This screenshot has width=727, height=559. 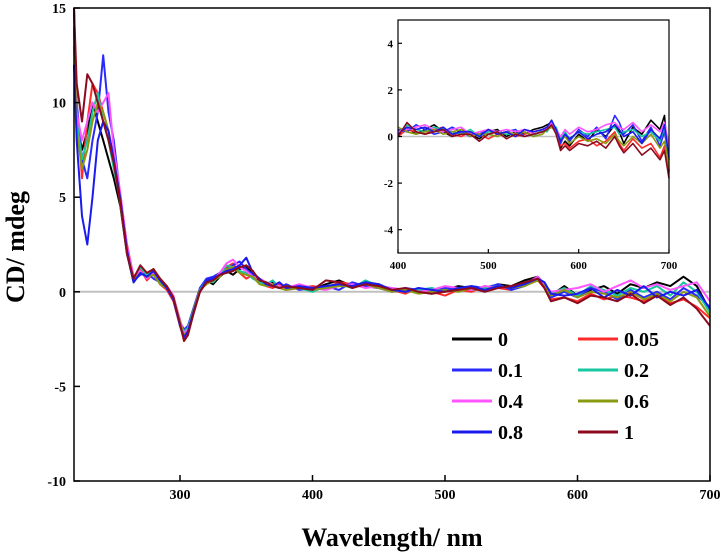 What do you see at coordinates (710, 495) in the screenshot?
I see `x-tick-label: 700` at bounding box center [710, 495].